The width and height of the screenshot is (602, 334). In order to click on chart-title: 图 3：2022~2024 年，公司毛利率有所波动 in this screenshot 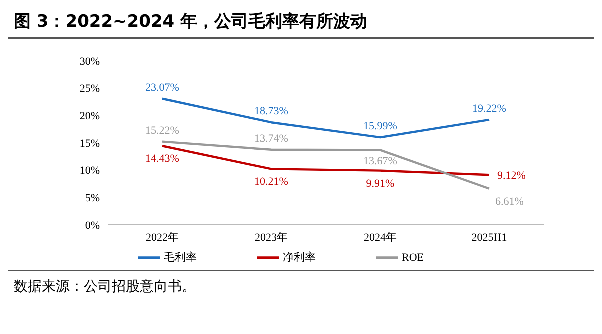, I will do `click(301, 23)`.